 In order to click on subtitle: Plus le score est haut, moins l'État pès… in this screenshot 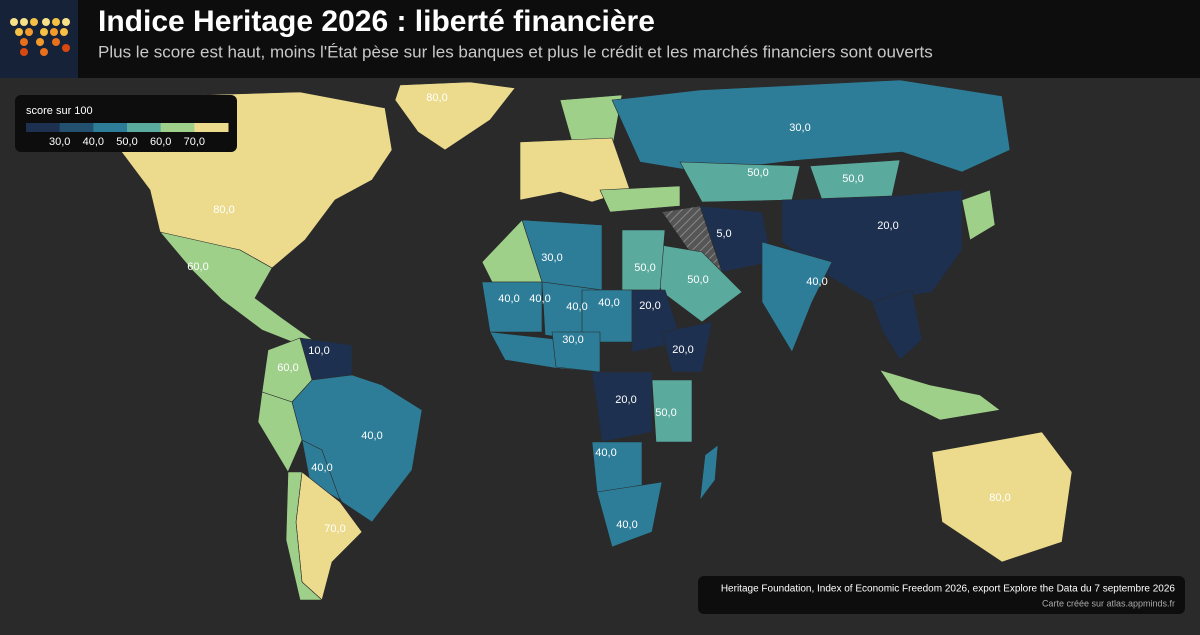, I will do `click(515, 51)`.